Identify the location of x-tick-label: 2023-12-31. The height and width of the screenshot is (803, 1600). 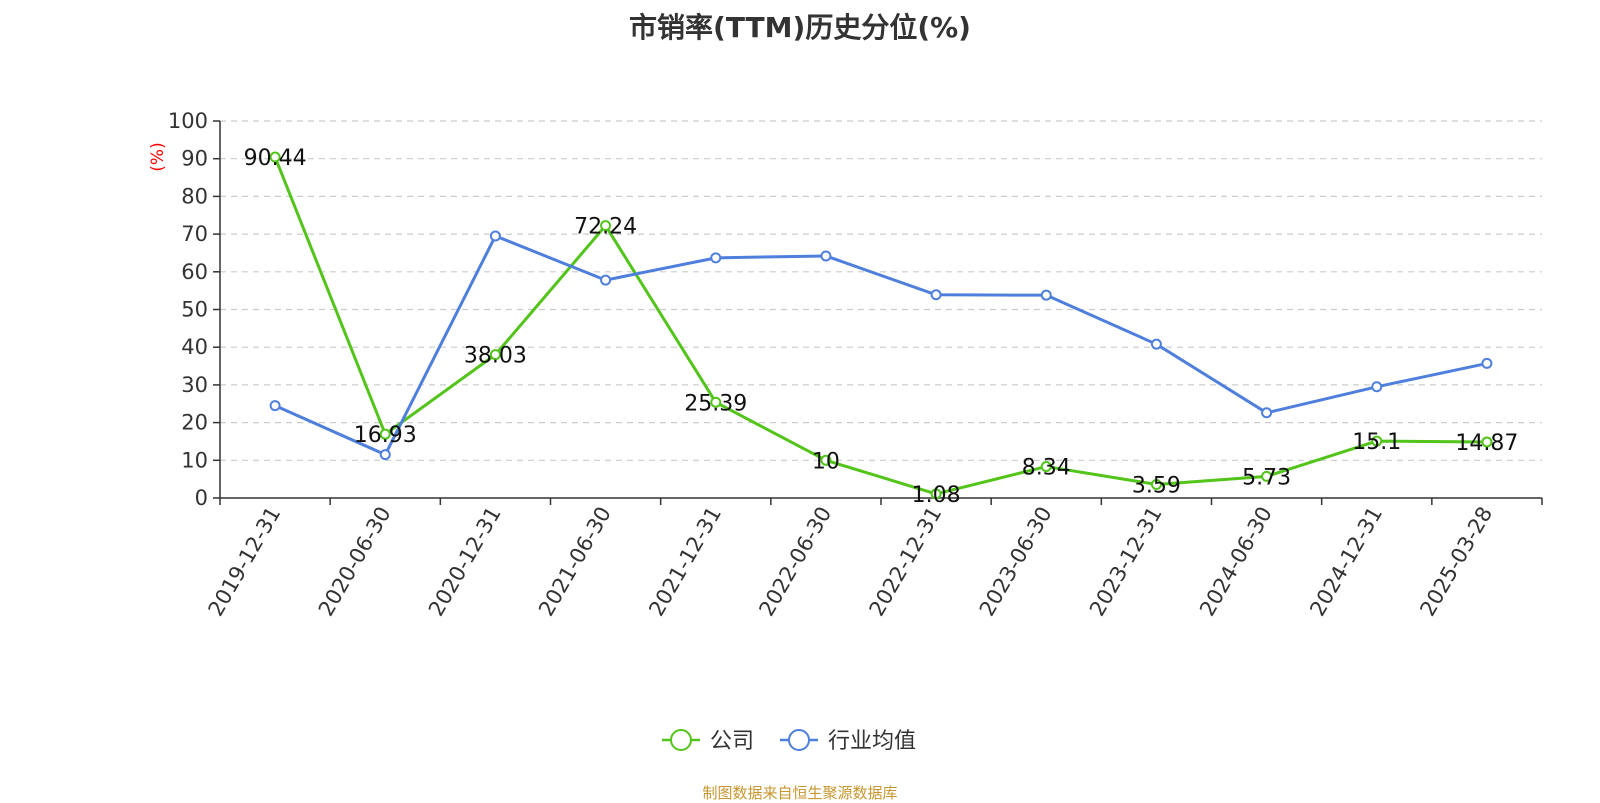
(1126, 562).